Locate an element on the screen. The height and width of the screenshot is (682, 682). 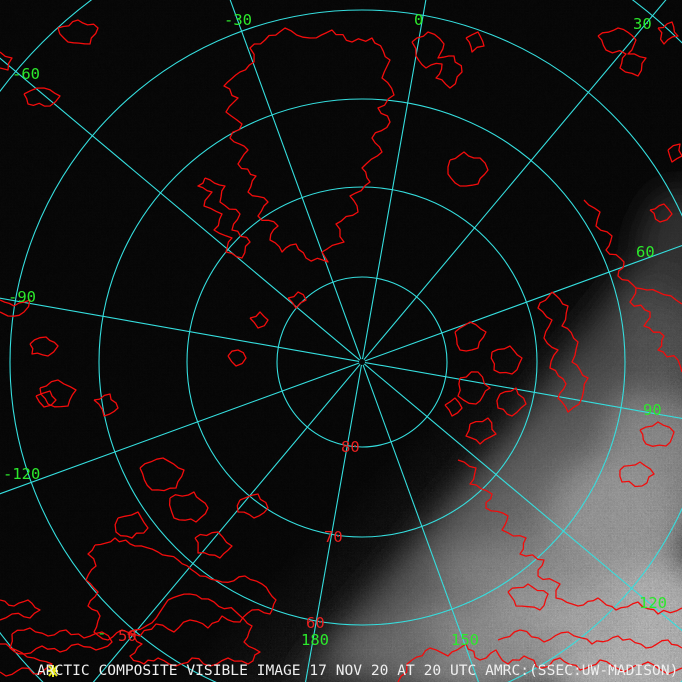
longitude-label: - is located at coordinates (101, 633).